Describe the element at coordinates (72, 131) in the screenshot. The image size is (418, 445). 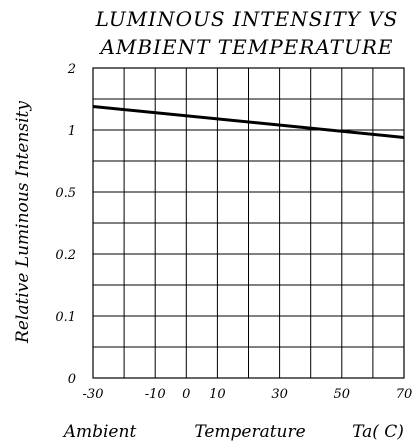
I see `y-tick-label: 1` at that location.